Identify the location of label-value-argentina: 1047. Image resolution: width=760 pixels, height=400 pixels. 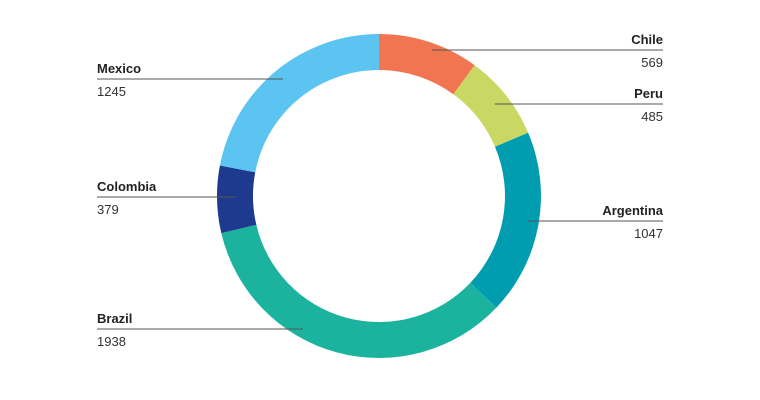
(648, 233).